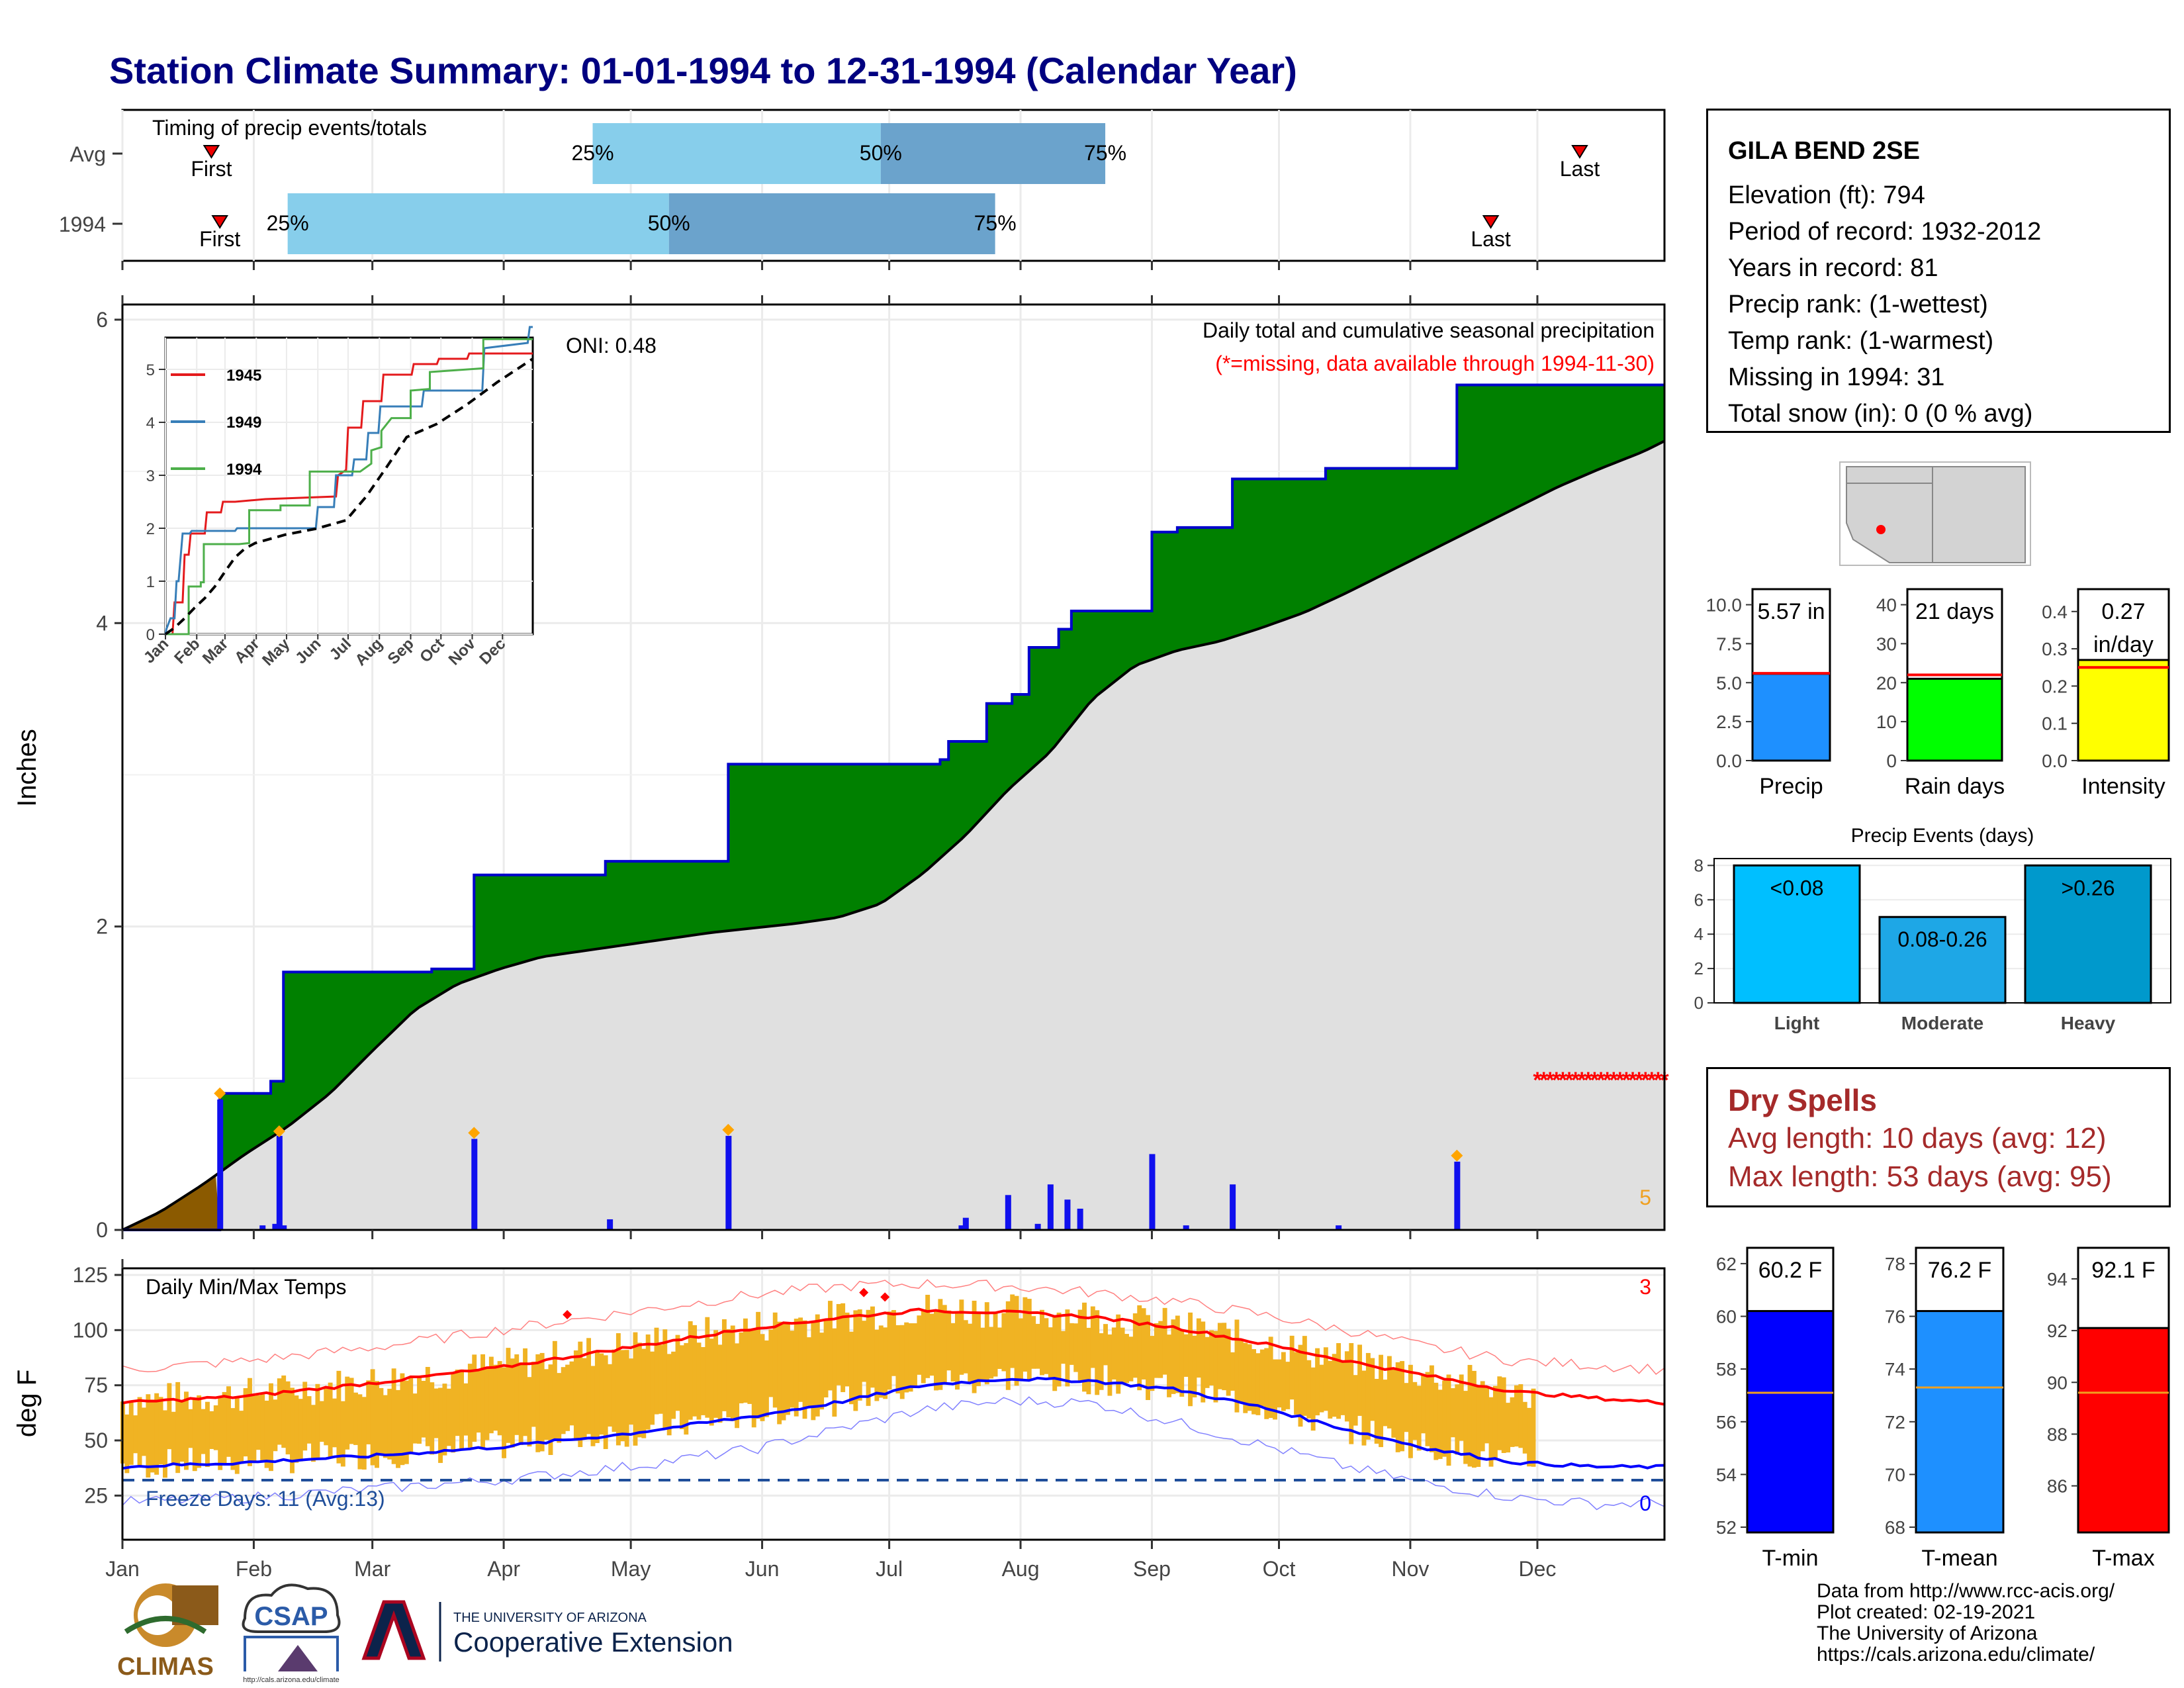 The height and width of the screenshot is (1688, 2184). Describe the element at coordinates (1564, 1080) in the screenshot. I see `missing-data-marker: *` at that location.